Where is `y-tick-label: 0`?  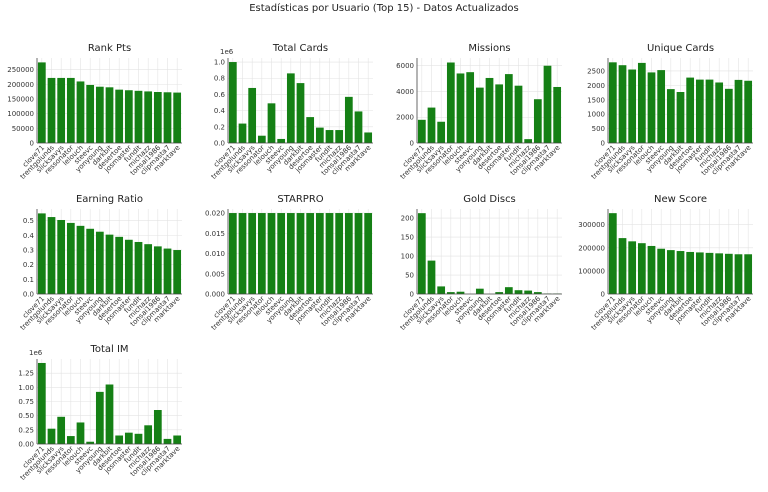 y-tick-label: 0 is located at coordinates (603, 295).